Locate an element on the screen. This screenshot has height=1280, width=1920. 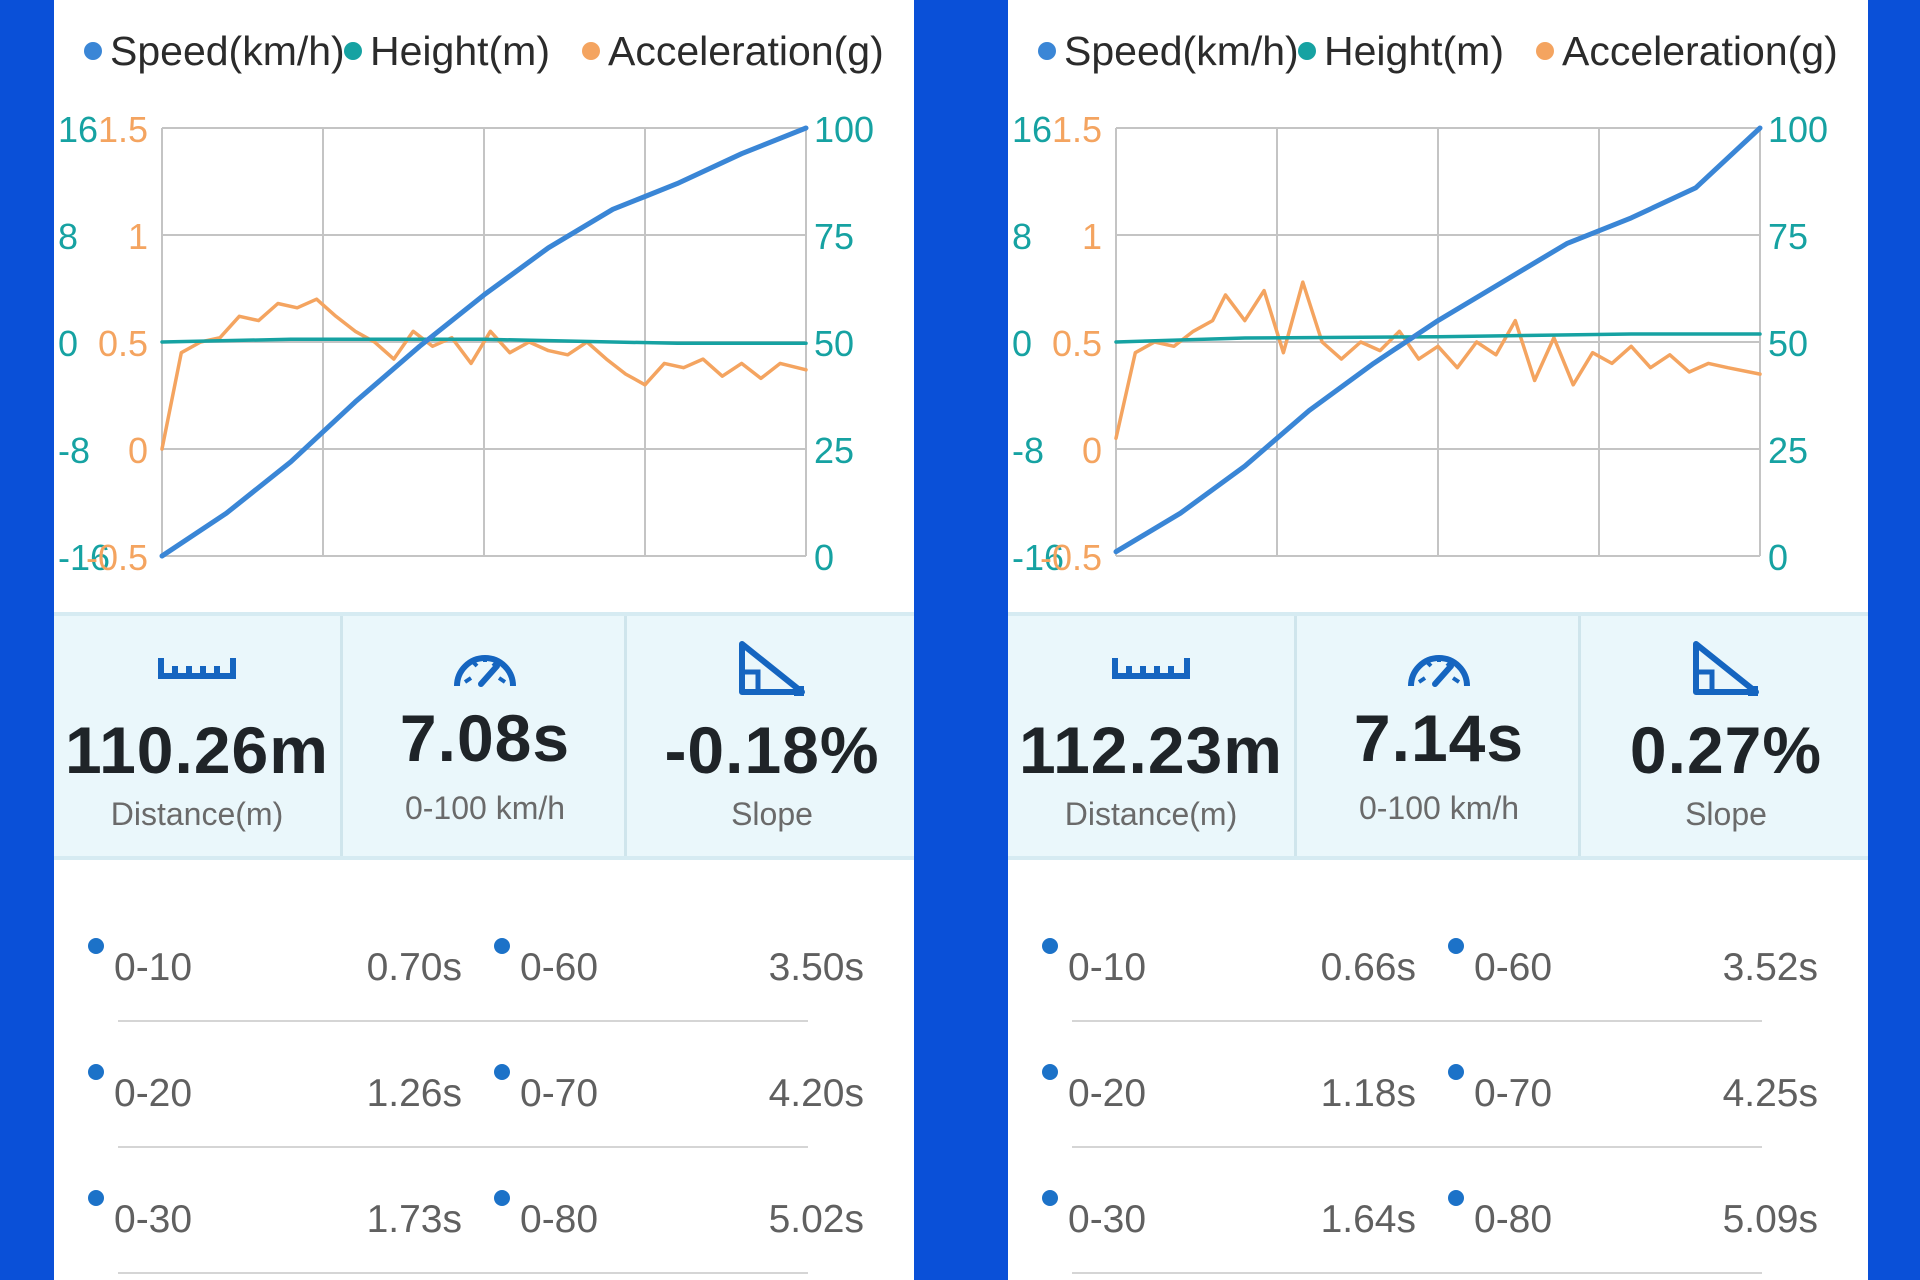
slope-icon is located at coordinates (772, 668).